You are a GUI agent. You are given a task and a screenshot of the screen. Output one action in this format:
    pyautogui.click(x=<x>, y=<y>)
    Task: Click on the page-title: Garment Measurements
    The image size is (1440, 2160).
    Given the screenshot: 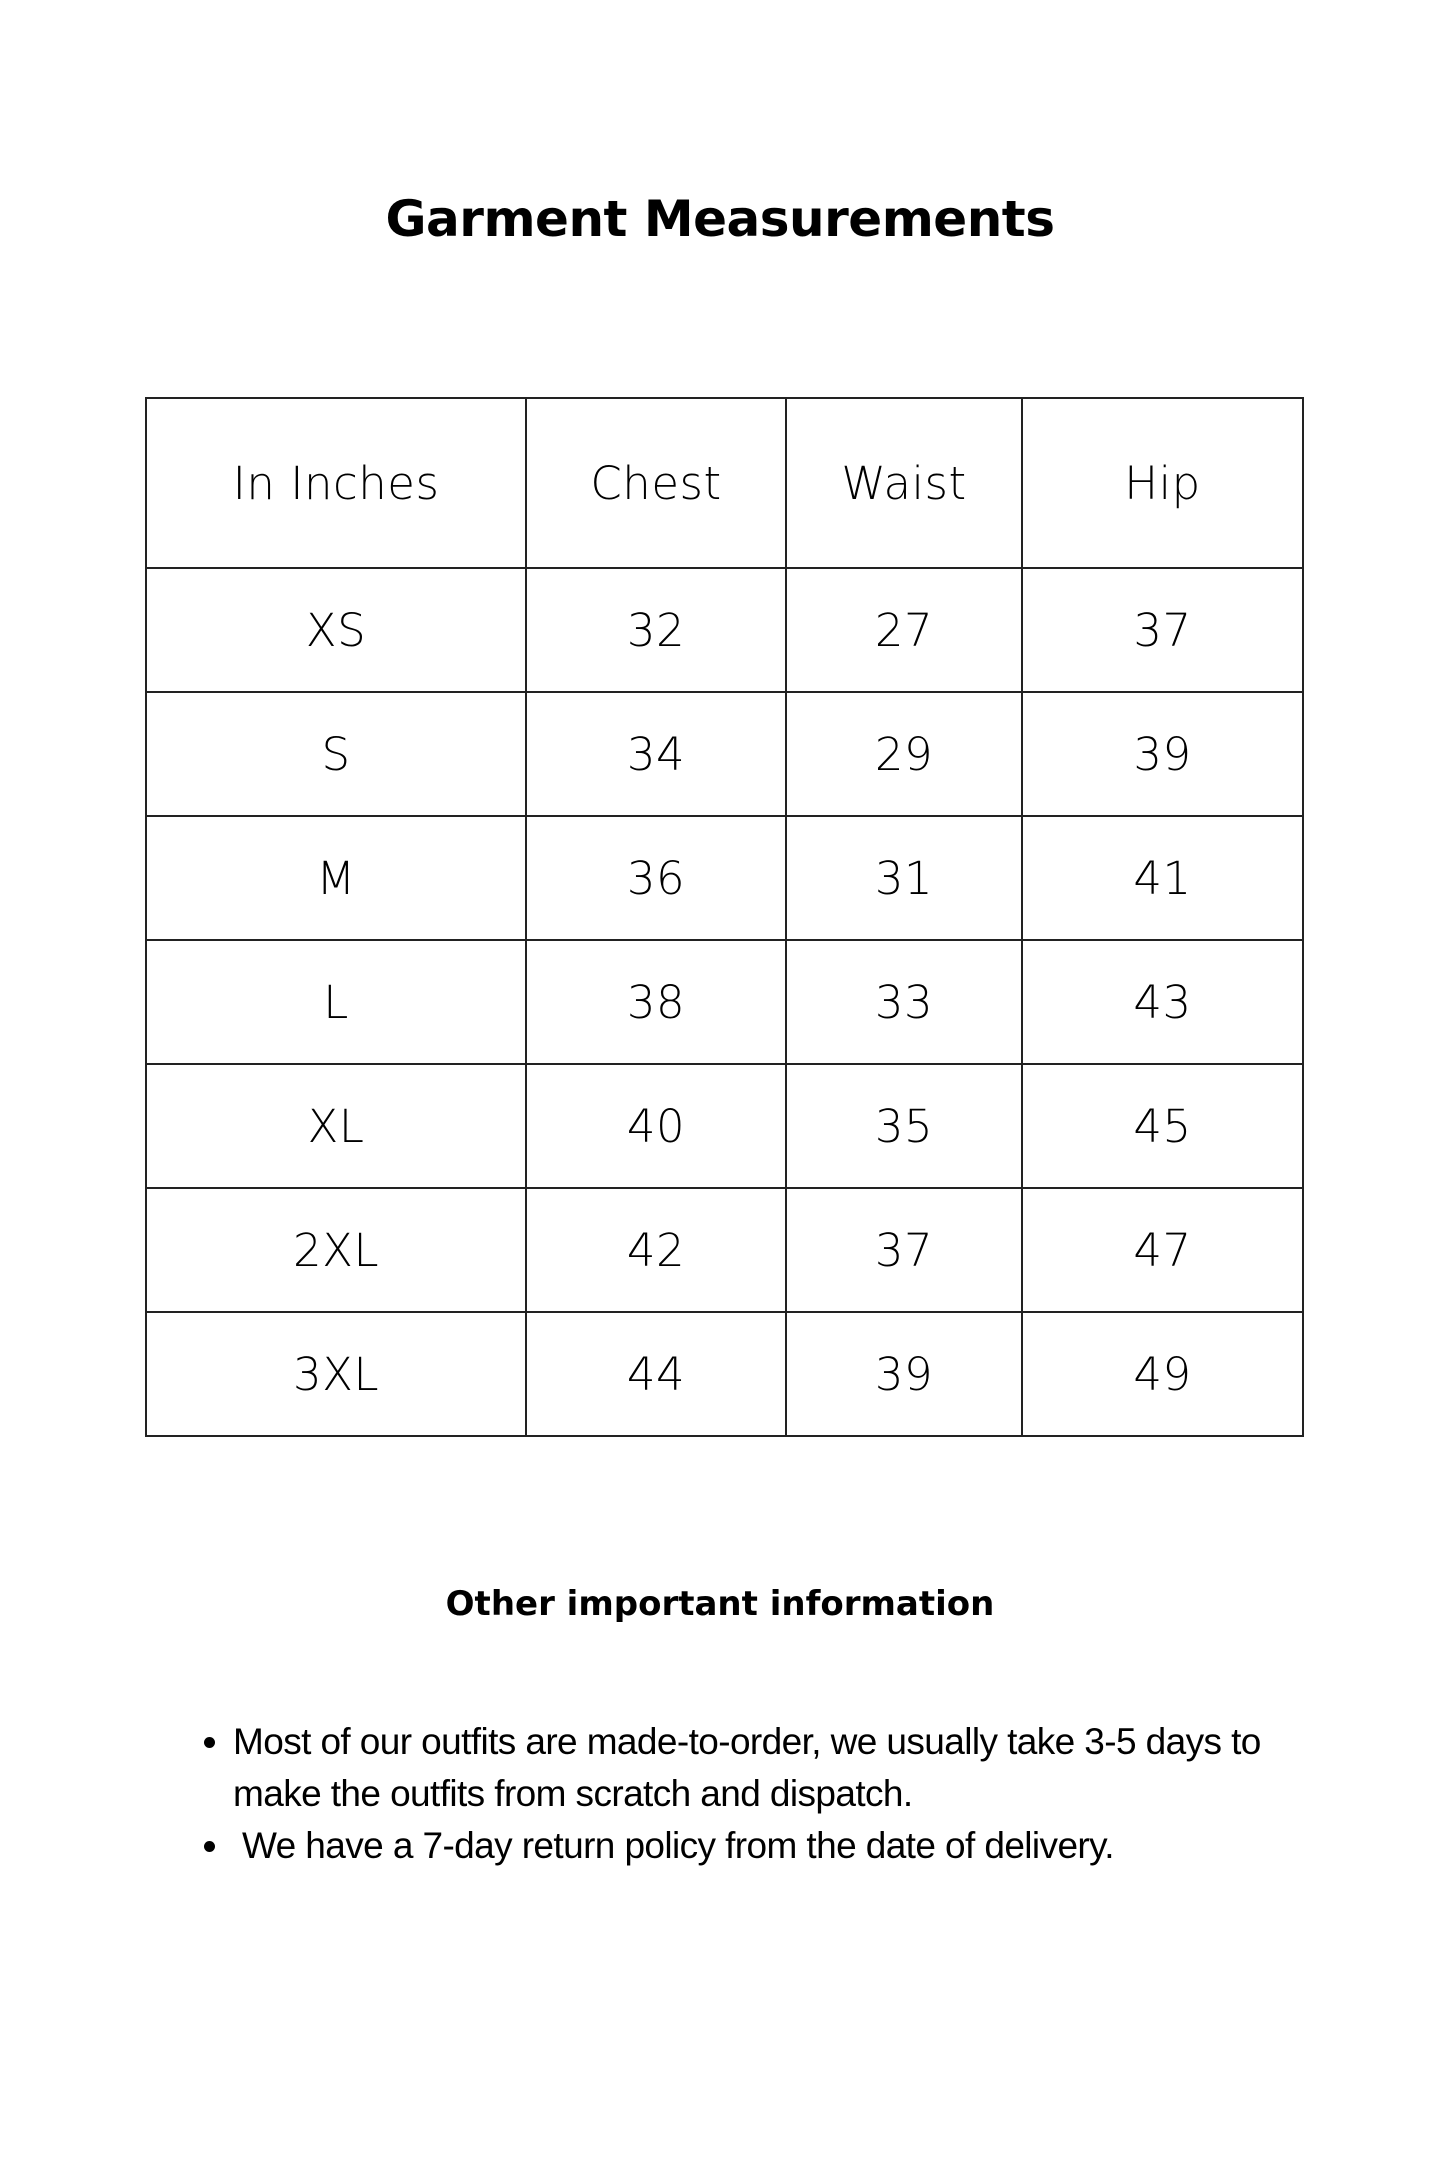 What is the action you would take?
    pyautogui.click(x=720, y=219)
    